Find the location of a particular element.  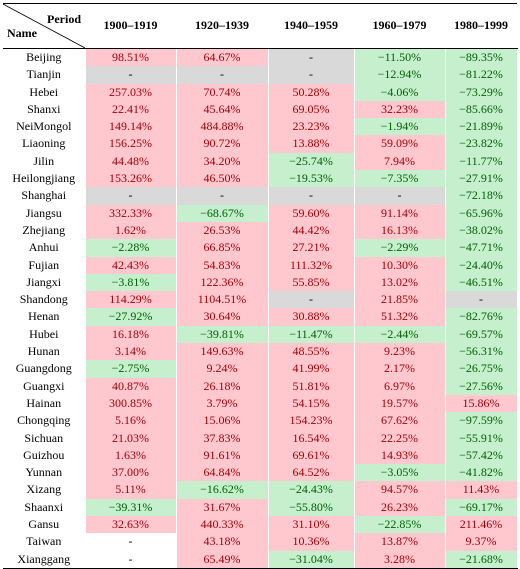

value-cell: 30.88% is located at coordinates (311, 317).